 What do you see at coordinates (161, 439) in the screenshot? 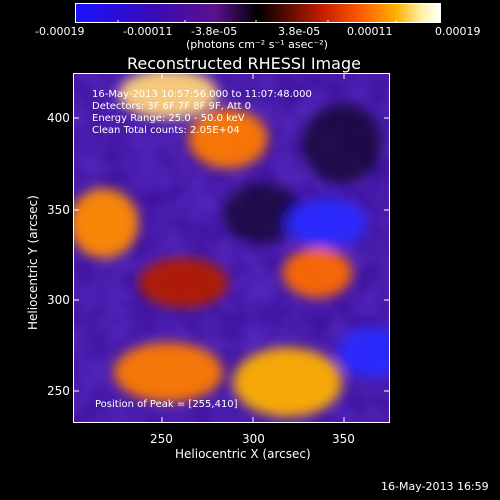
I see `x-tick-label: 250` at bounding box center [161, 439].